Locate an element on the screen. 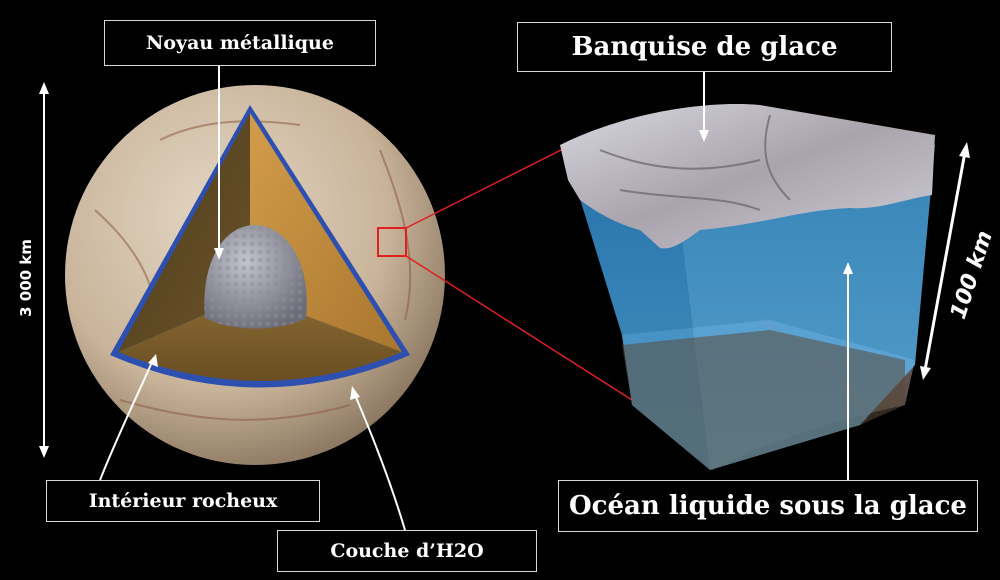 Image resolution: width=1000 pixels, height=580 pixels. arrow-interior is located at coordinates (126, 421).